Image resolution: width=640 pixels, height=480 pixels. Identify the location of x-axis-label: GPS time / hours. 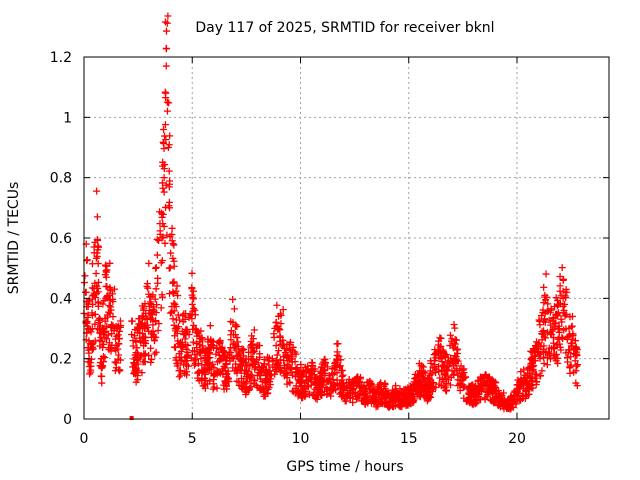
(344, 467).